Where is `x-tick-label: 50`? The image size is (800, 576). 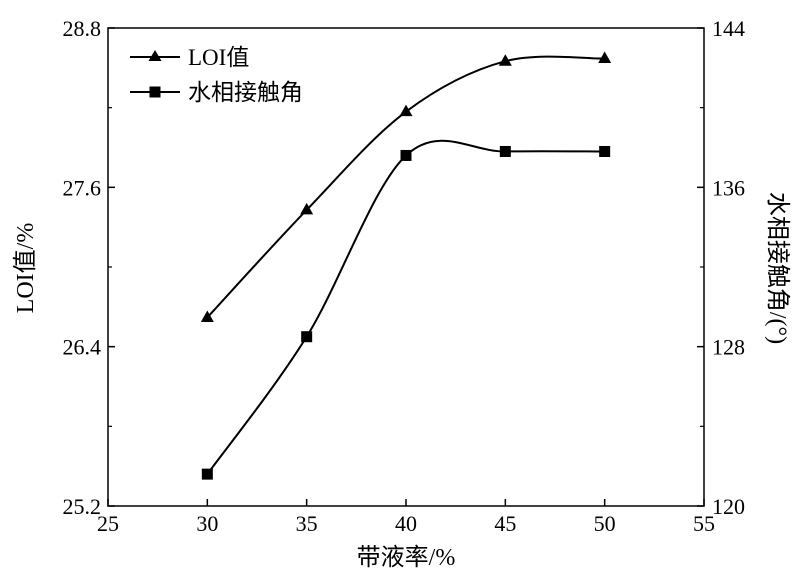
x-tick-label: 50 is located at coordinates (605, 523).